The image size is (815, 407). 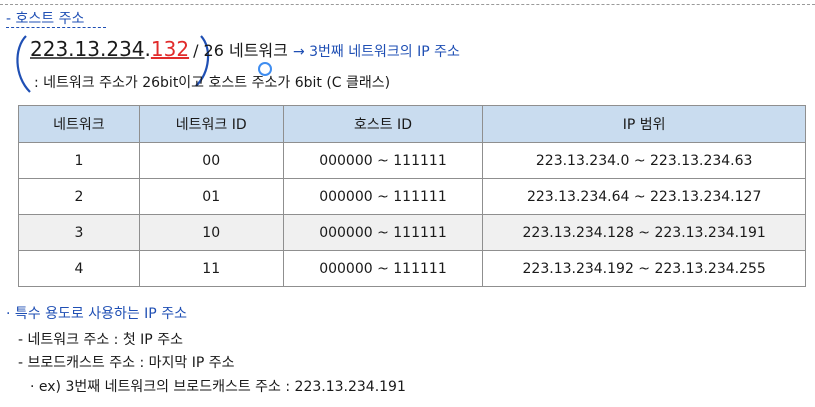 I want to click on ip-network-part: 223.13.234, so click(x=87, y=49).